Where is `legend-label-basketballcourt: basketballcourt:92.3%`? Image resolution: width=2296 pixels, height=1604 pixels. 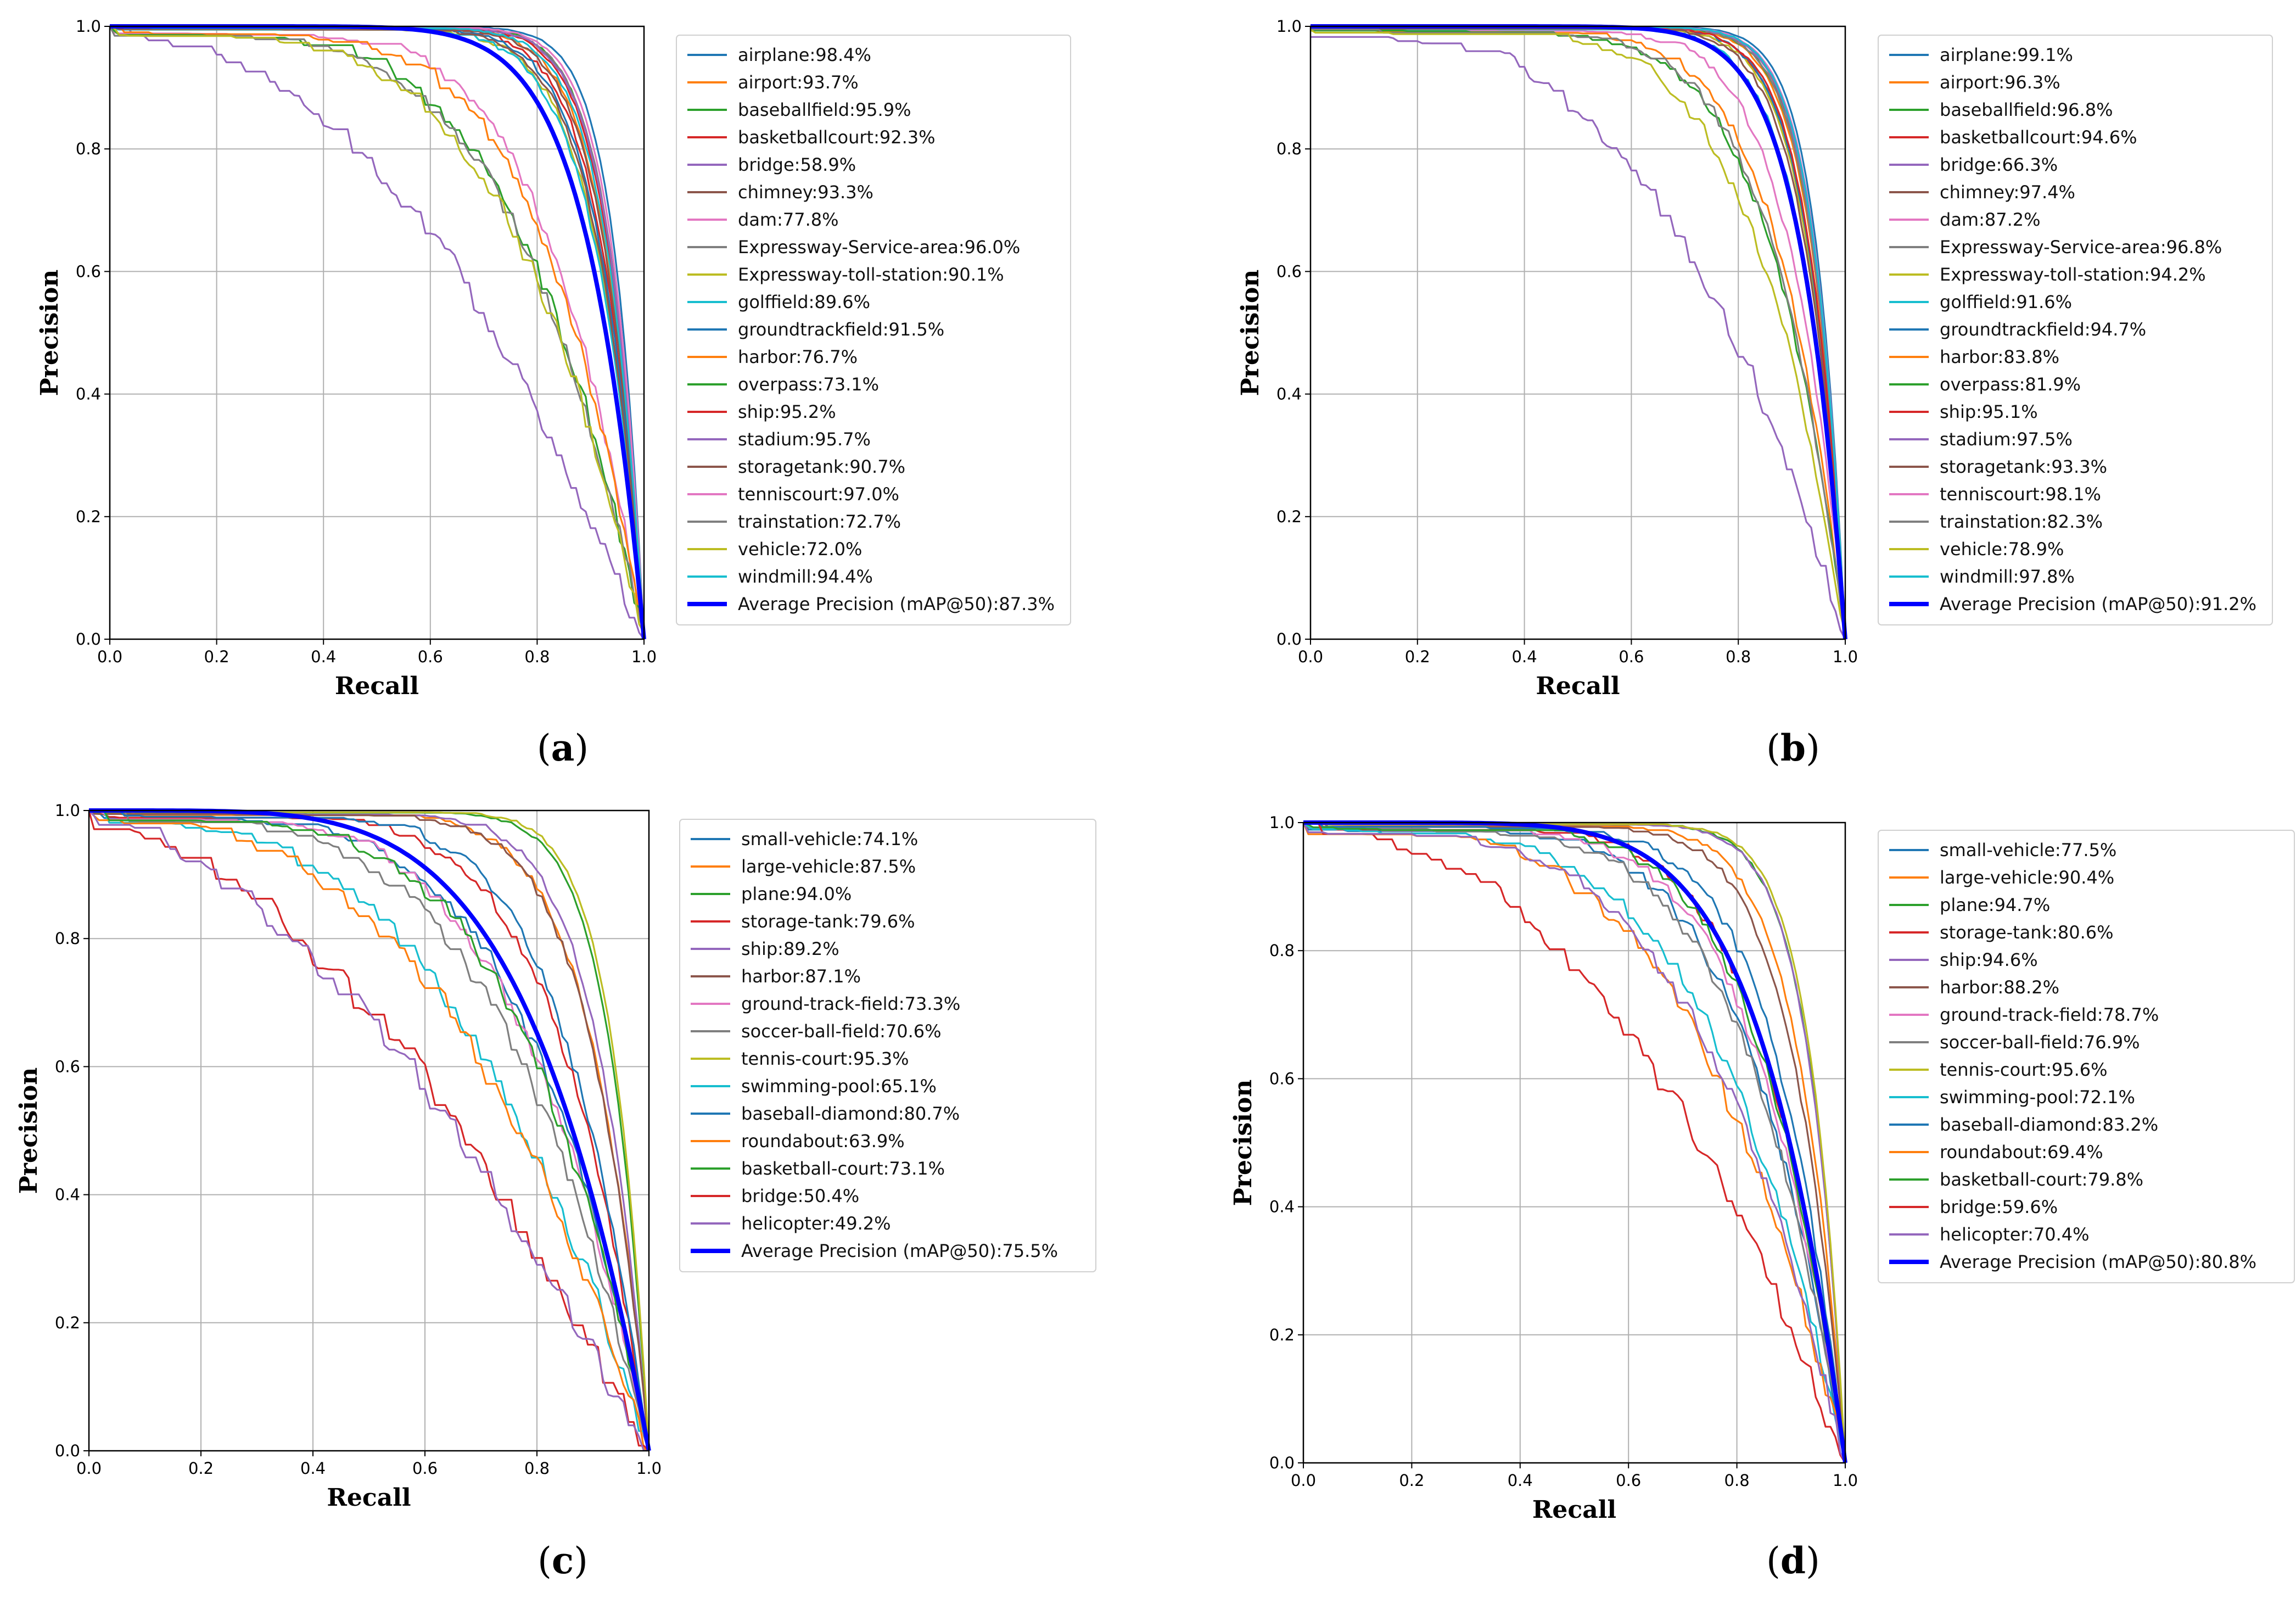 legend-label-basketballcourt: basketballcourt:92.3% is located at coordinates (837, 137).